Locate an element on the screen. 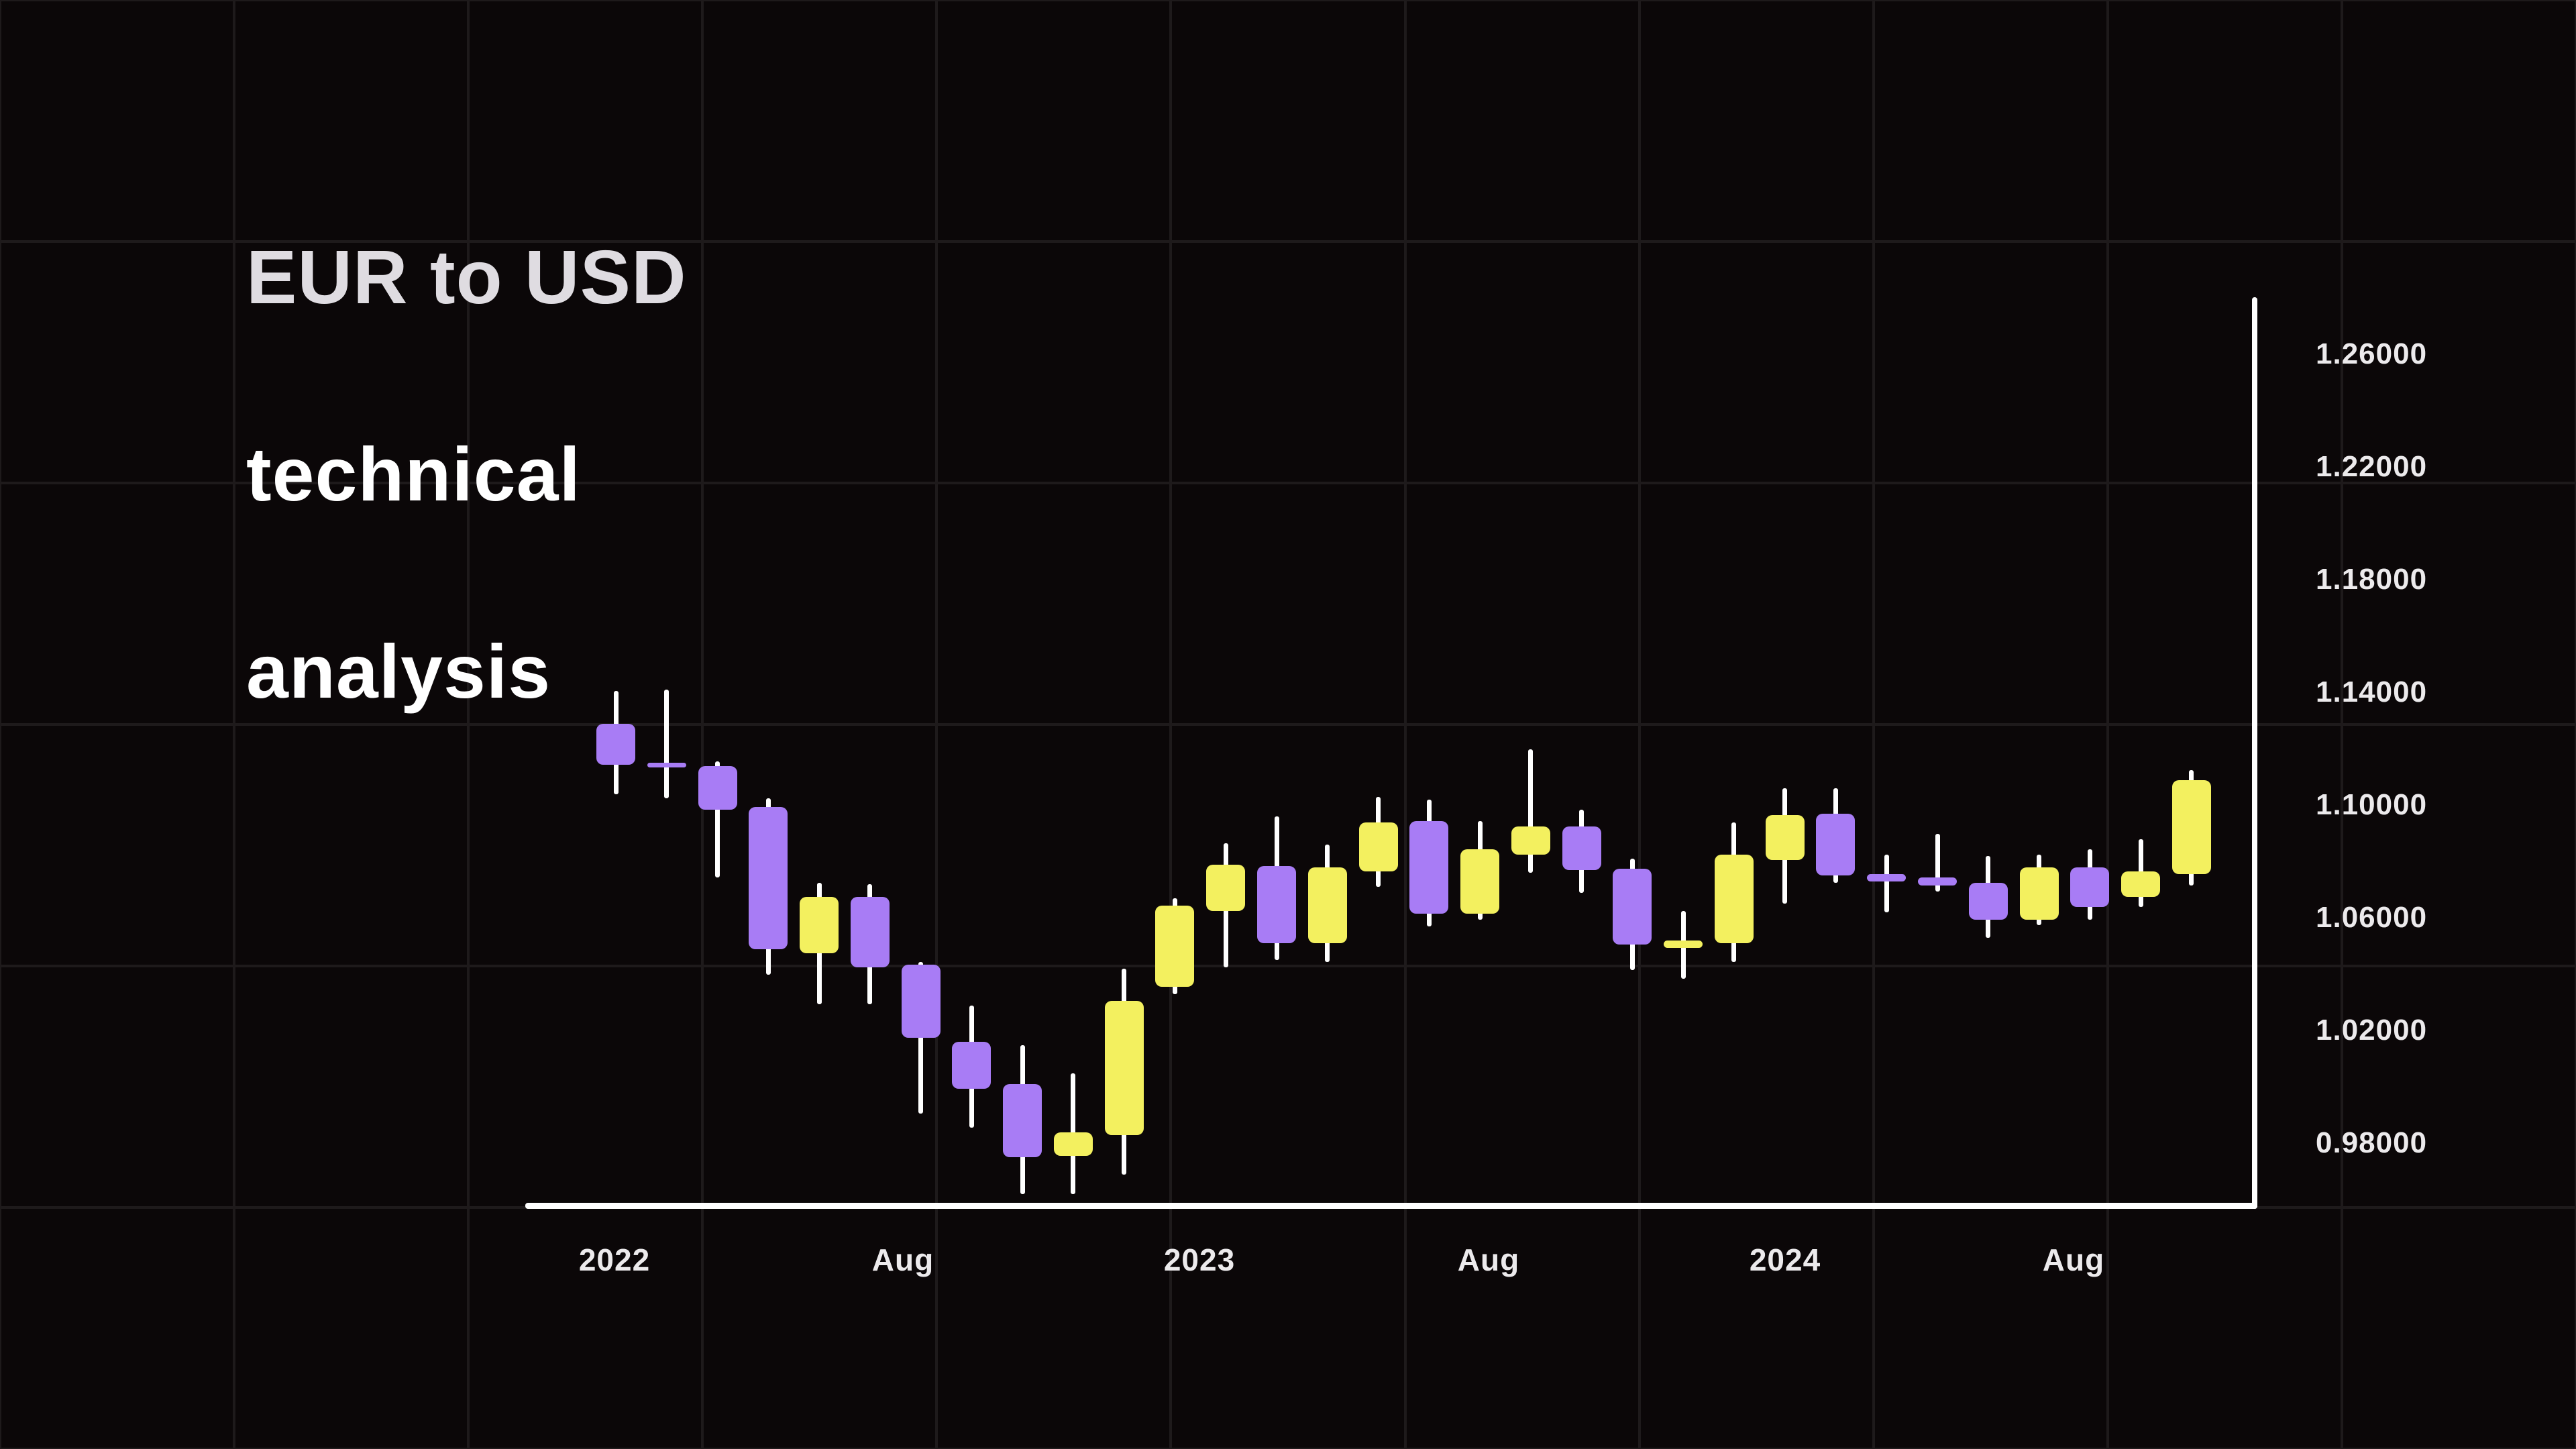  candle-aug-2024 is located at coordinates (2191, 828).